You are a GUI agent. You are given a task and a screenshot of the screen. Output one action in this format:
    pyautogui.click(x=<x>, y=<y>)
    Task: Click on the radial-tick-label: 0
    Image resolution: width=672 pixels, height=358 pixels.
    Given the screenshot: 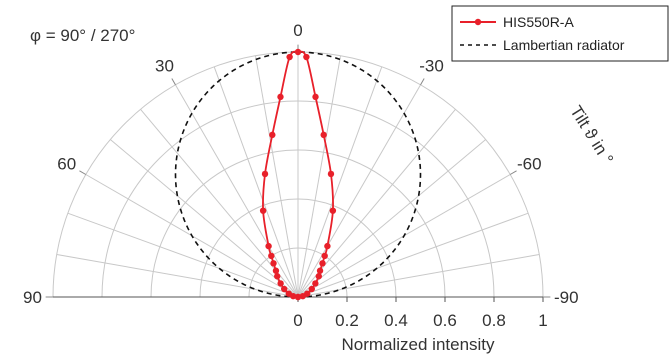 What is the action you would take?
    pyautogui.click(x=297, y=320)
    